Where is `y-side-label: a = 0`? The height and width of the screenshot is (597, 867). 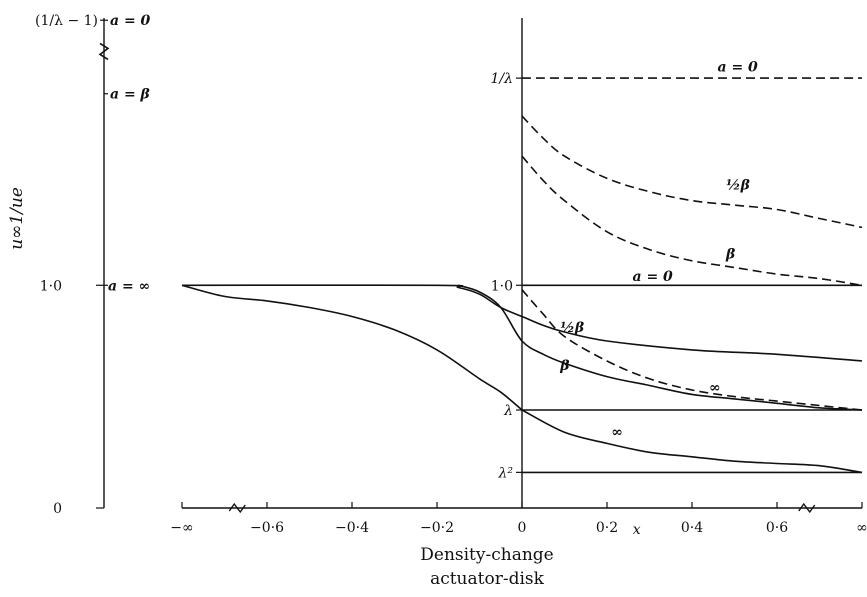 y-side-label: a = 0 is located at coordinates (130, 21).